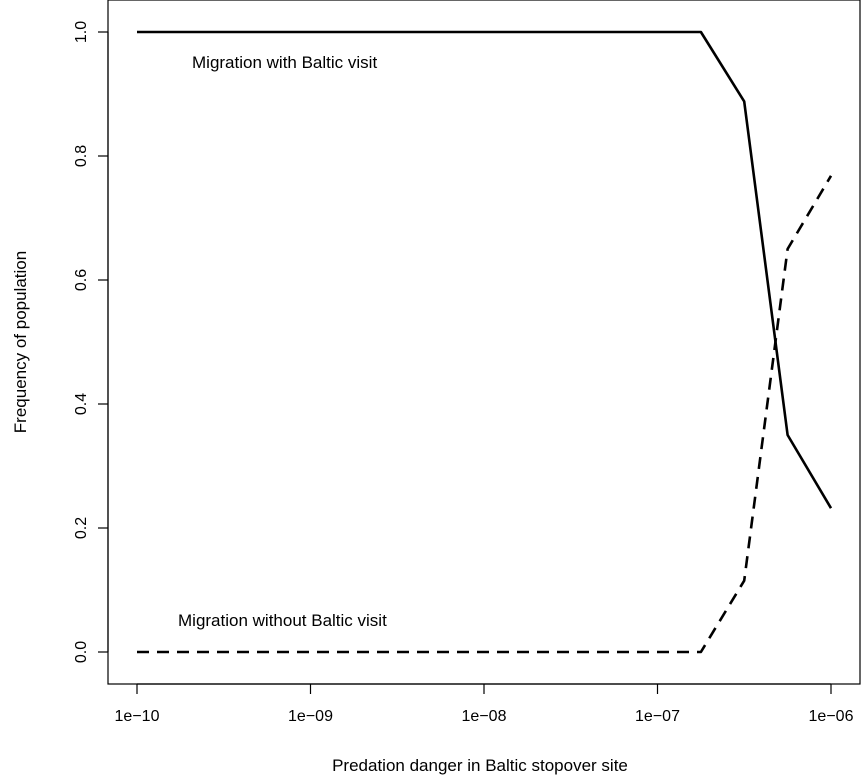  Describe the element at coordinates (81, 528) in the screenshot. I see `y-tick-label: 0.2` at that location.